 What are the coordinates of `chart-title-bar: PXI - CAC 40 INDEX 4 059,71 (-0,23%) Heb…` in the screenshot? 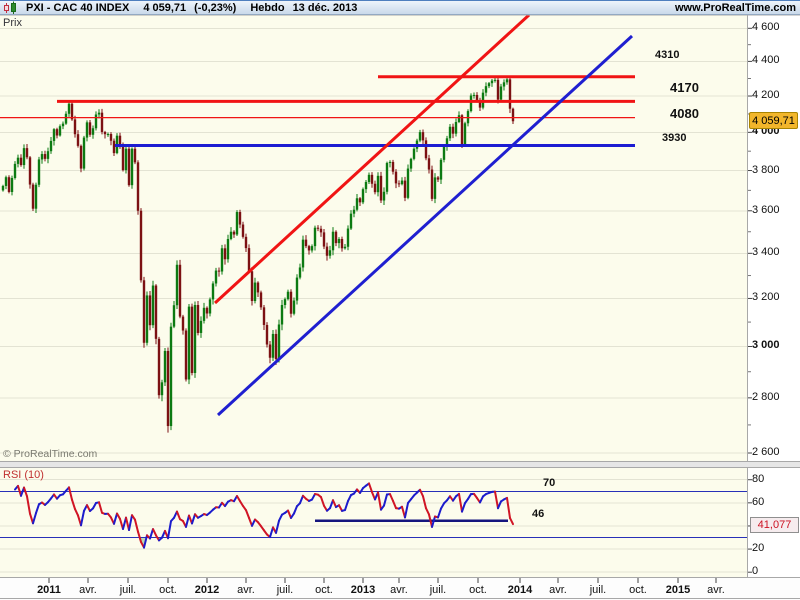 It's located at (400, 7).